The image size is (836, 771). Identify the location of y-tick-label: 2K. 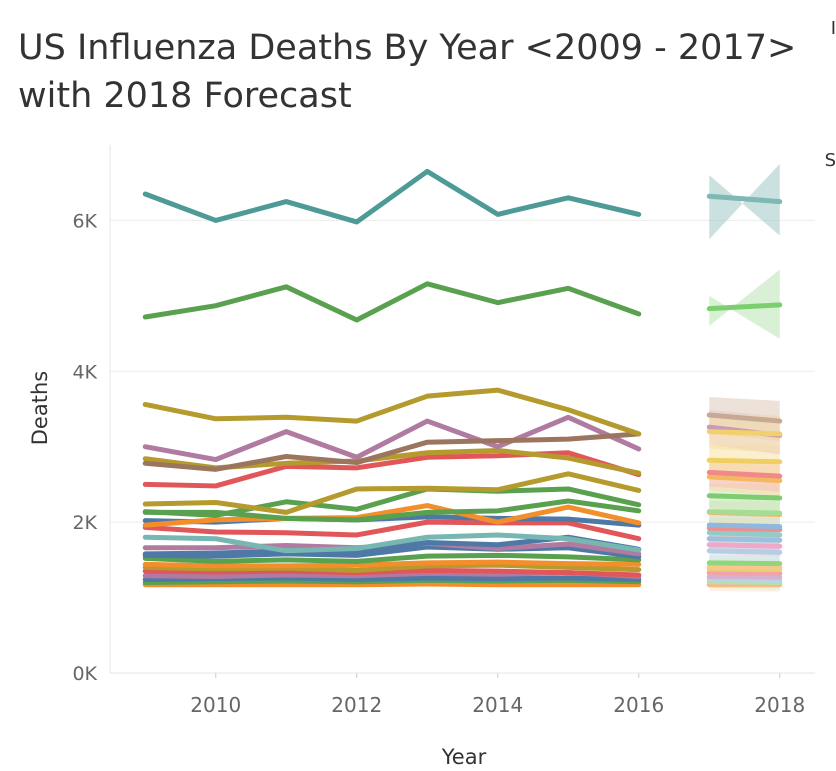
(84, 523).